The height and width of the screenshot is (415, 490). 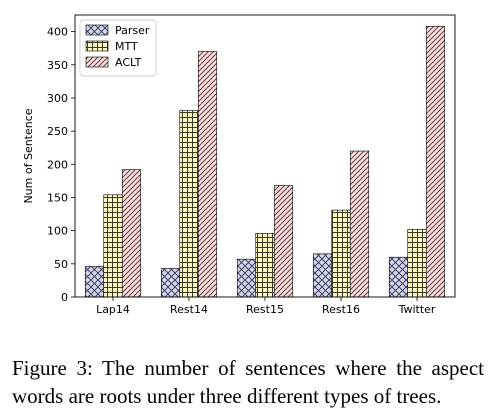 What do you see at coordinates (265, 309) in the screenshot?
I see `x-tick-label: Rest15` at bounding box center [265, 309].